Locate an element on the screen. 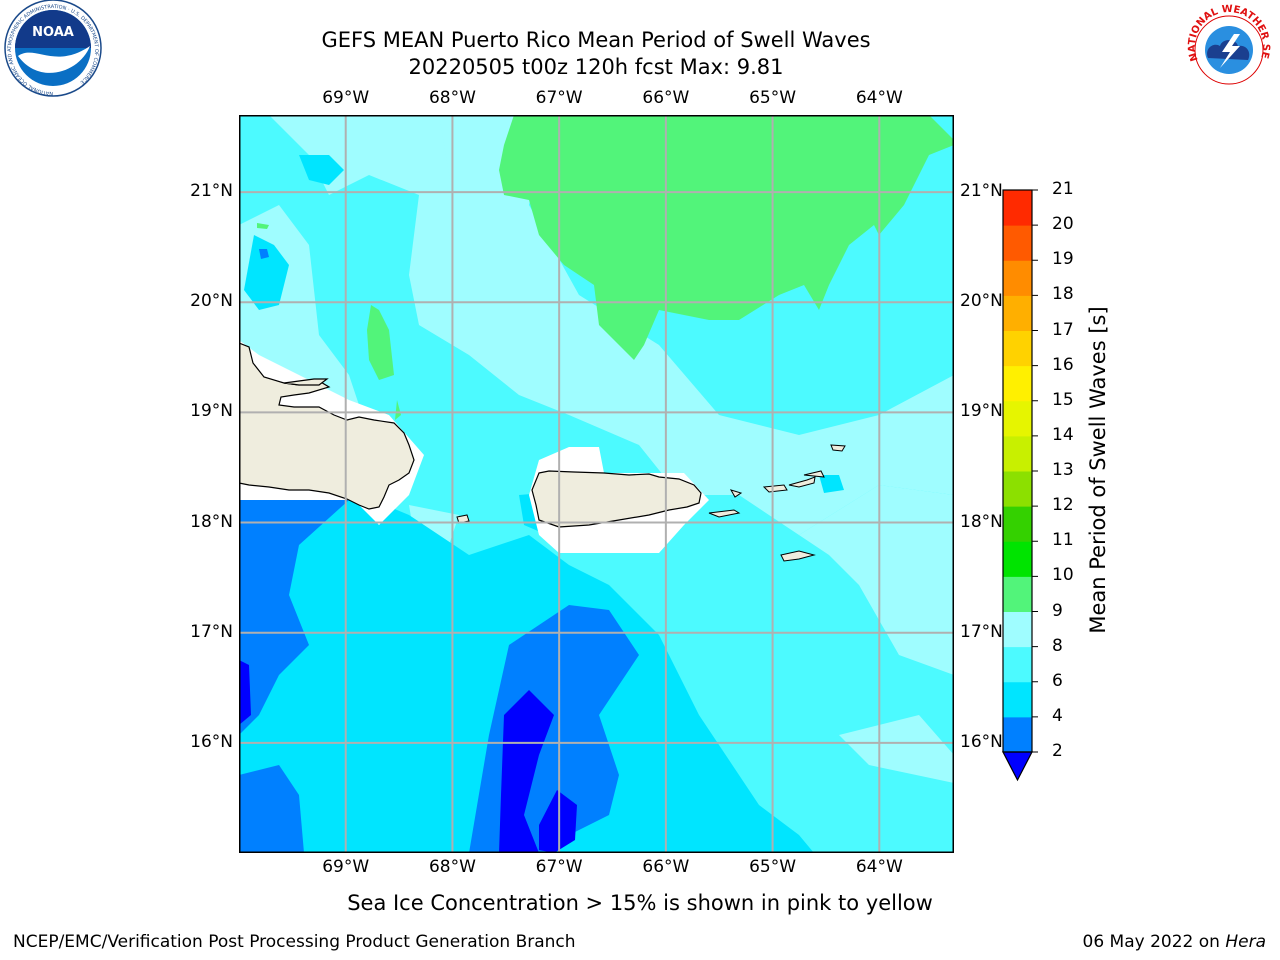 This screenshot has width=1280, height=960. land-anegada is located at coordinates (838, 448).